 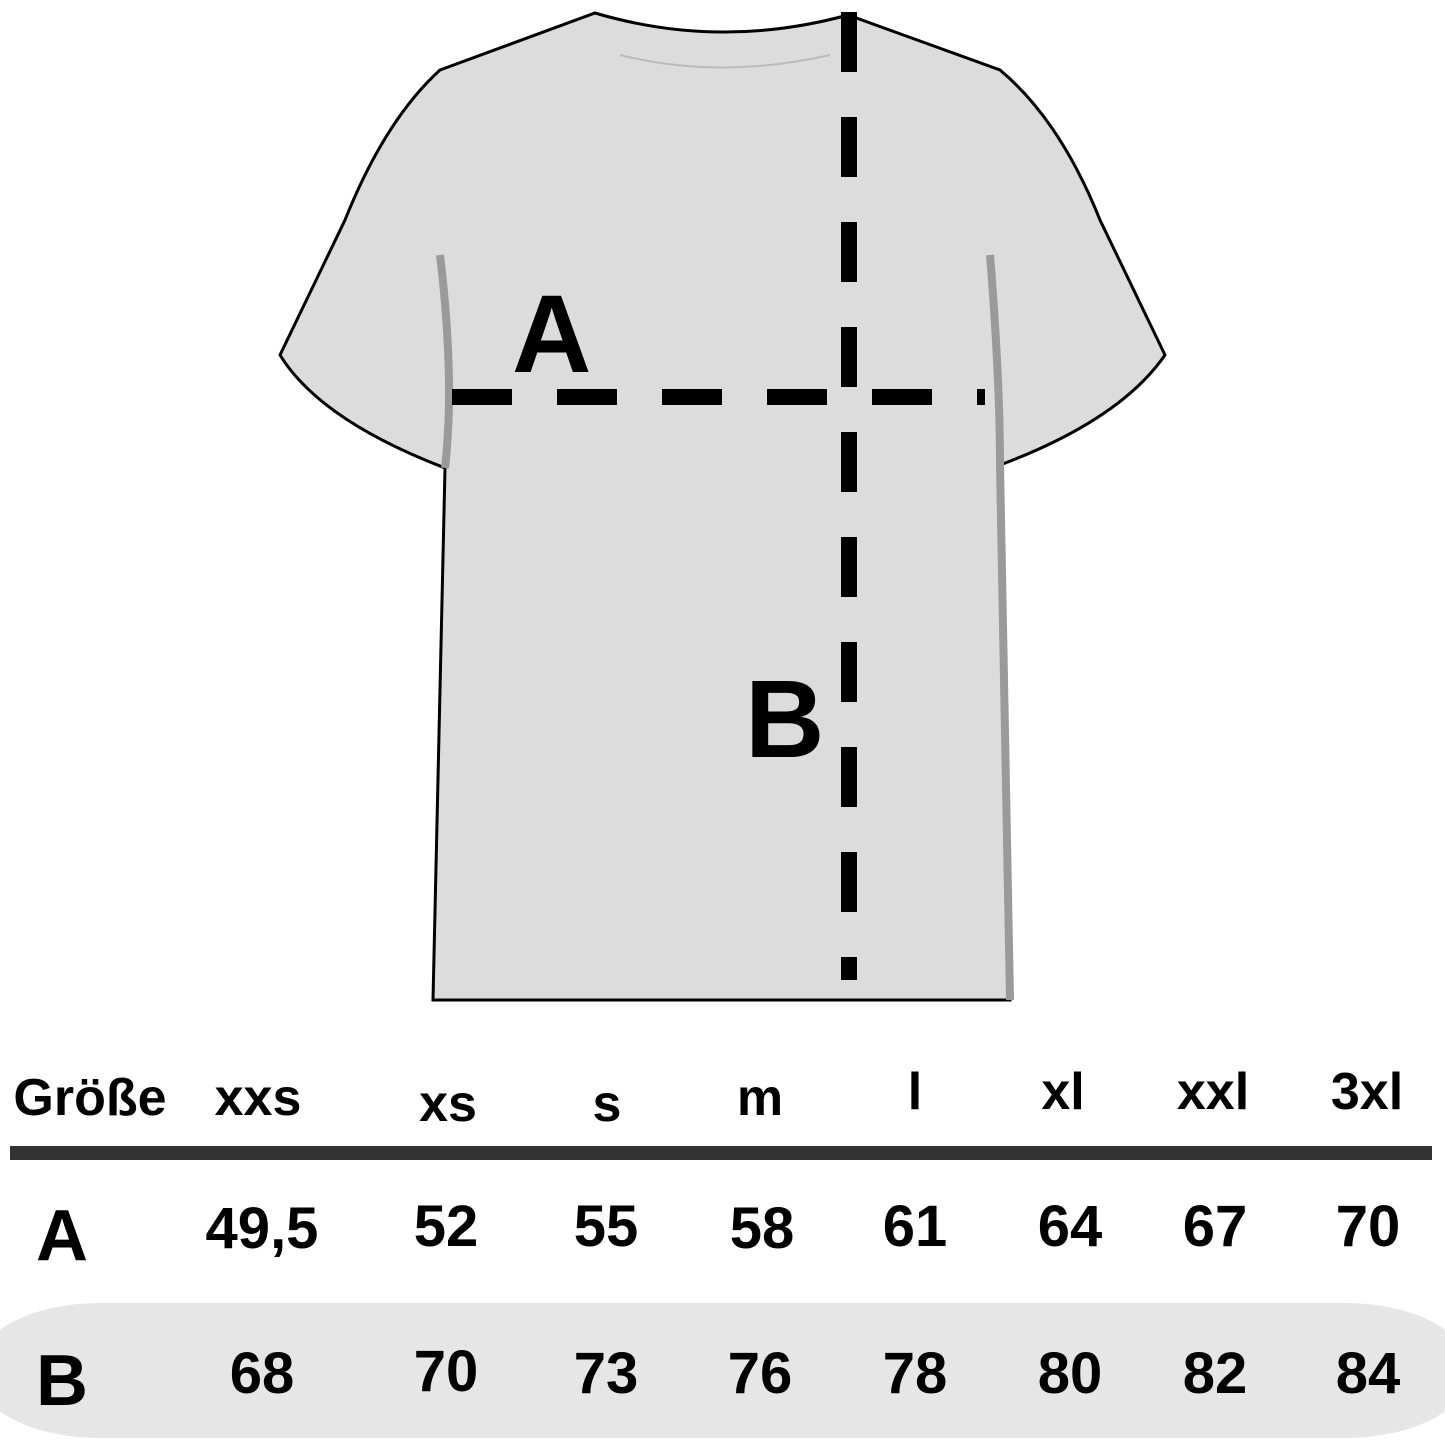 I want to click on cell-b-3xl: 84, so click(x=1368, y=1373).